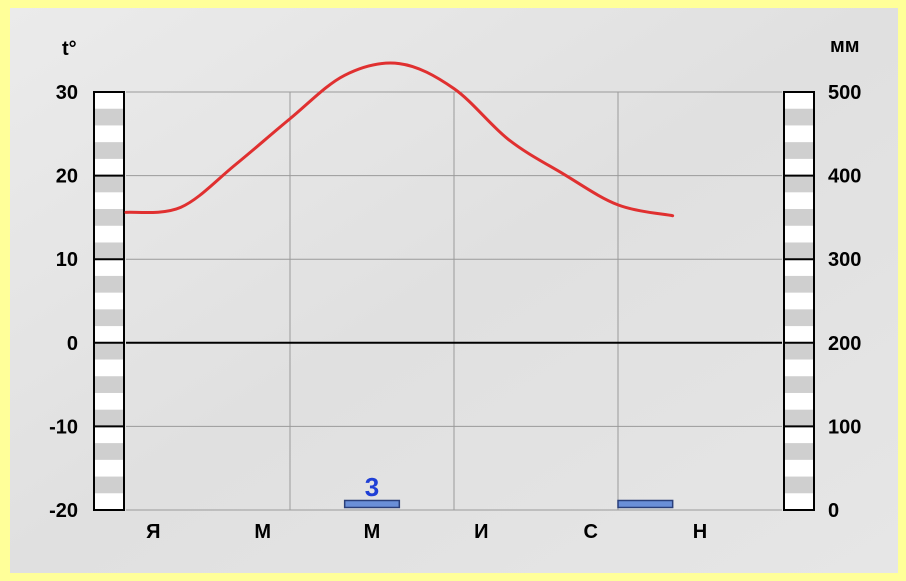 The width and height of the screenshot is (906, 581). What do you see at coordinates (844, 177) in the screenshot?
I see `right-tick-label: 400` at bounding box center [844, 177].